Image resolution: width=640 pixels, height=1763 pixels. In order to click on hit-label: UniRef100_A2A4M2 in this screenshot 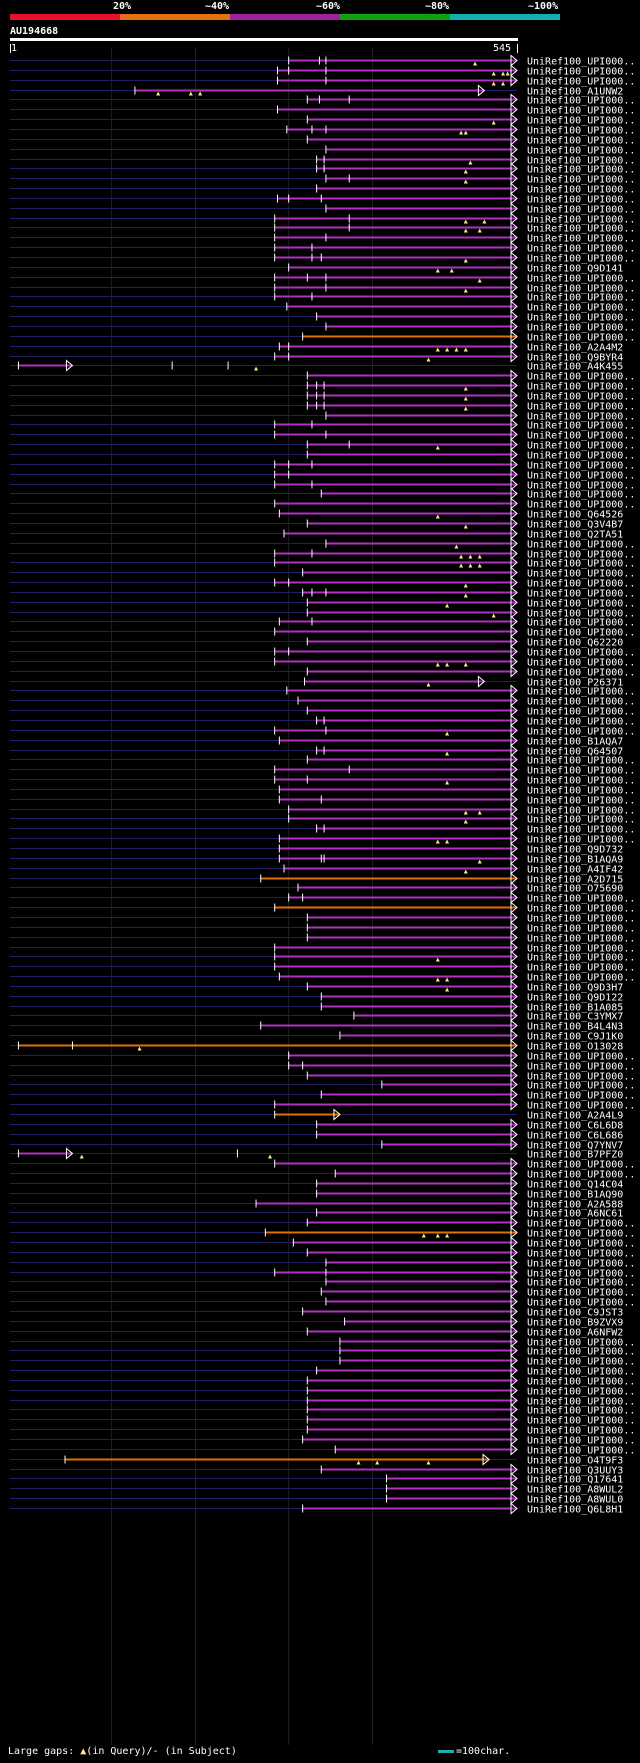, I will do `click(575, 348)`.